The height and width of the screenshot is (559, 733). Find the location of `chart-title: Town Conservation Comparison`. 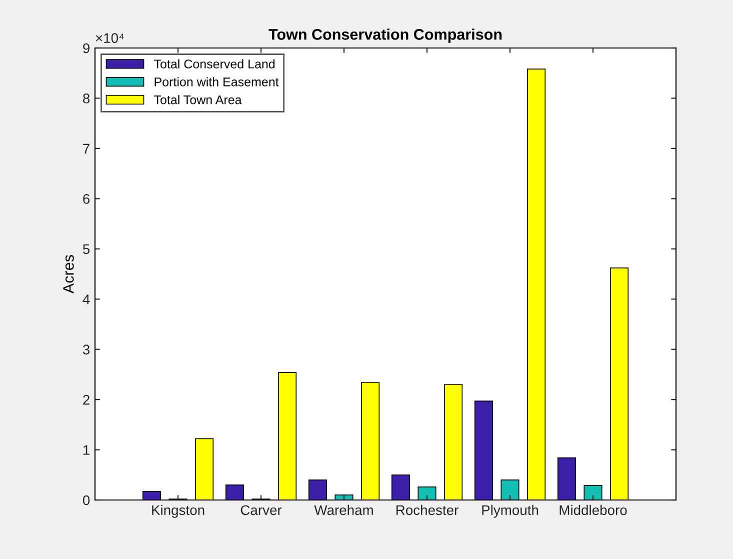

chart-title: Town Conservation Comparison is located at coordinates (385, 35).